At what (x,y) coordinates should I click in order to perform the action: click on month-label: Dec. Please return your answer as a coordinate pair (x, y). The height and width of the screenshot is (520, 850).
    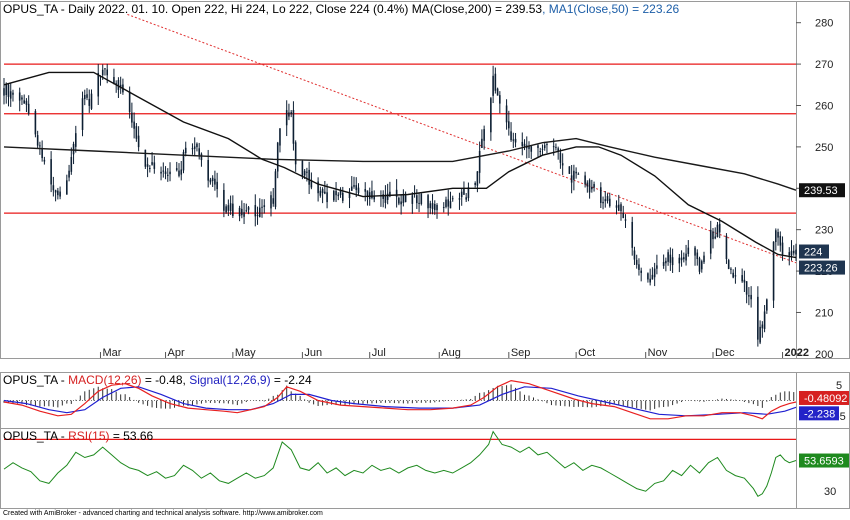
    Looking at the image, I should click on (725, 353).